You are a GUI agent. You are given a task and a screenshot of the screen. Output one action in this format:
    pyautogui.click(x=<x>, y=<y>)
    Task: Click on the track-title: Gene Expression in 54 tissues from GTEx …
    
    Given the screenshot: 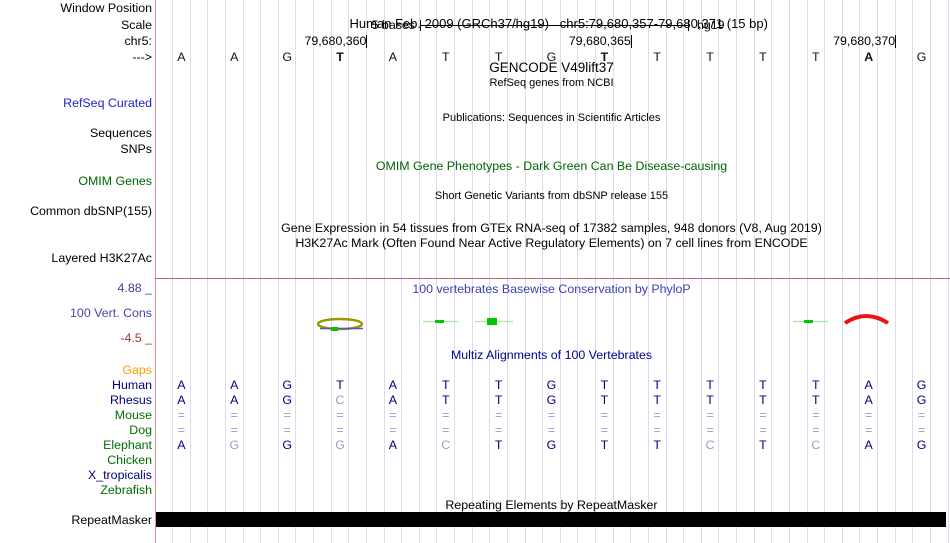 What is the action you would take?
    pyautogui.click(x=551, y=228)
    